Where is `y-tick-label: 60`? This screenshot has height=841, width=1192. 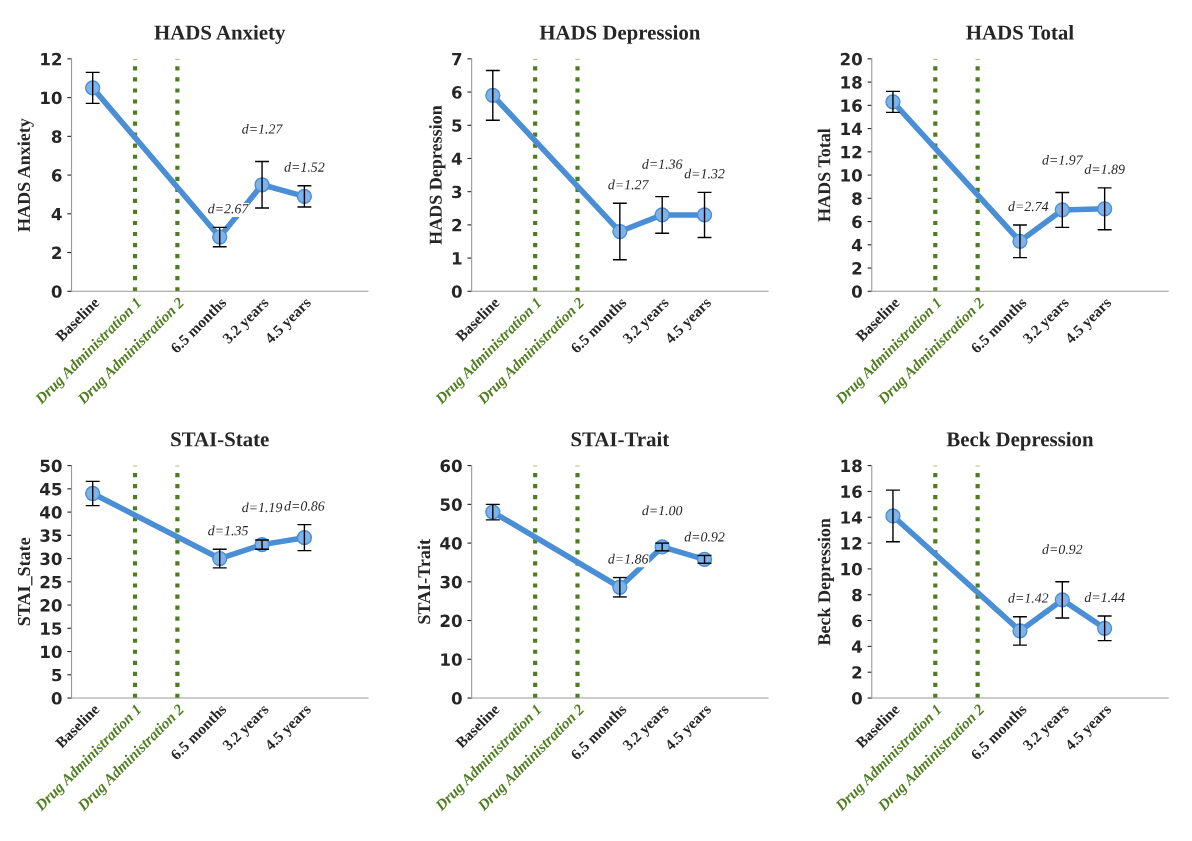 y-tick-label: 60 is located at coordinates (451, 466).